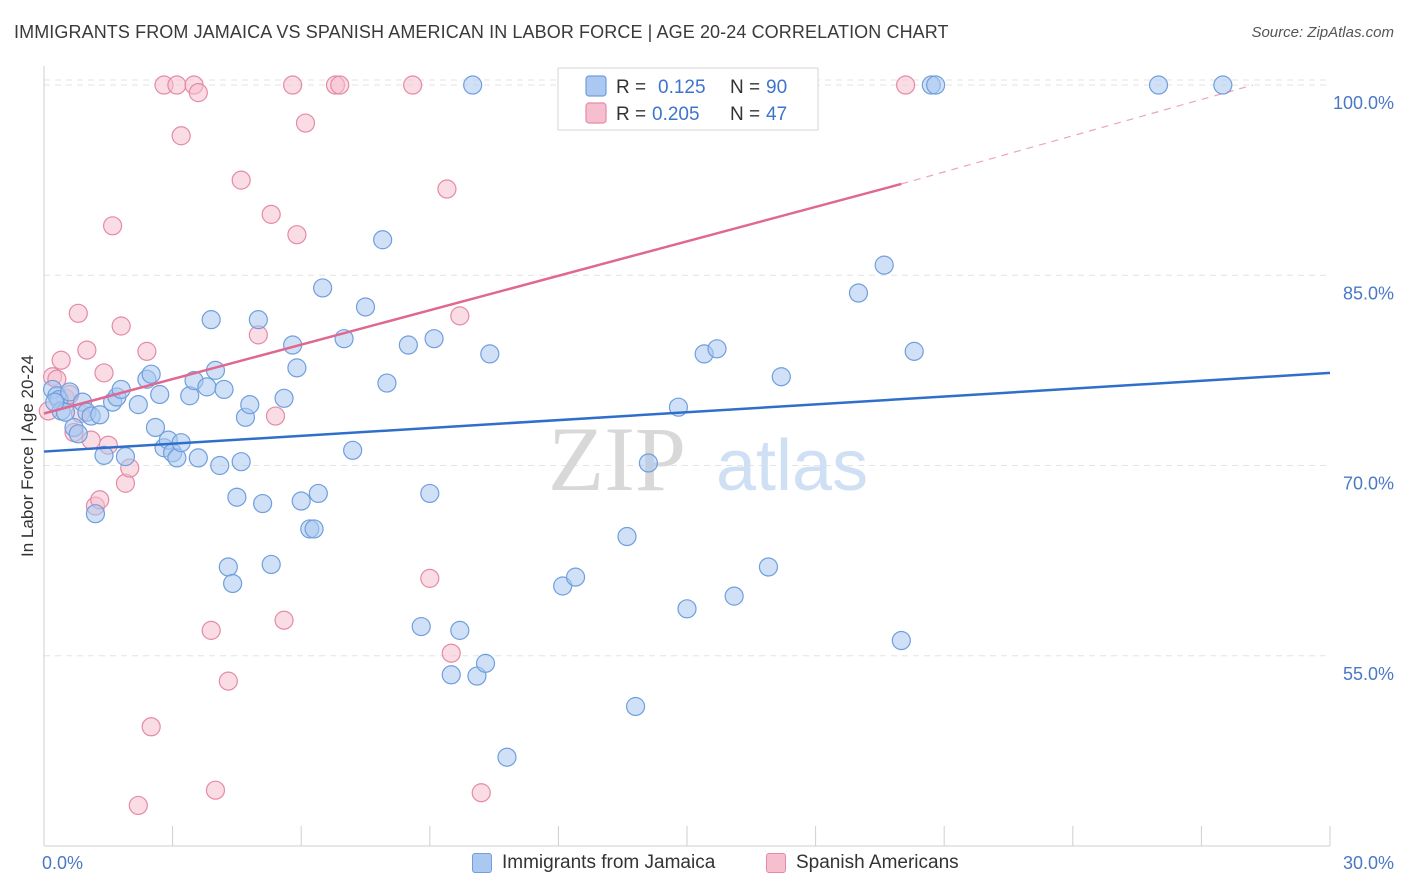  I want to click on y-tick-labels: 55.0% 70.0% 85.0% 100.0%, so click(1363, 388).